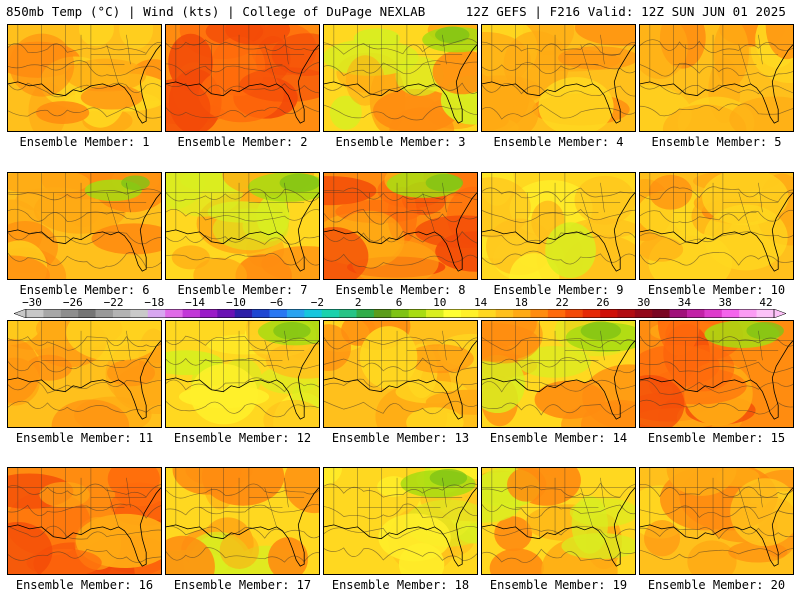 Image resolution: width=800 pixels, height=600 pixels. What do you see at coordinates (400, 313) in the screenshot?
I see `temperature-colorbar` at bounding box center [400, 313].